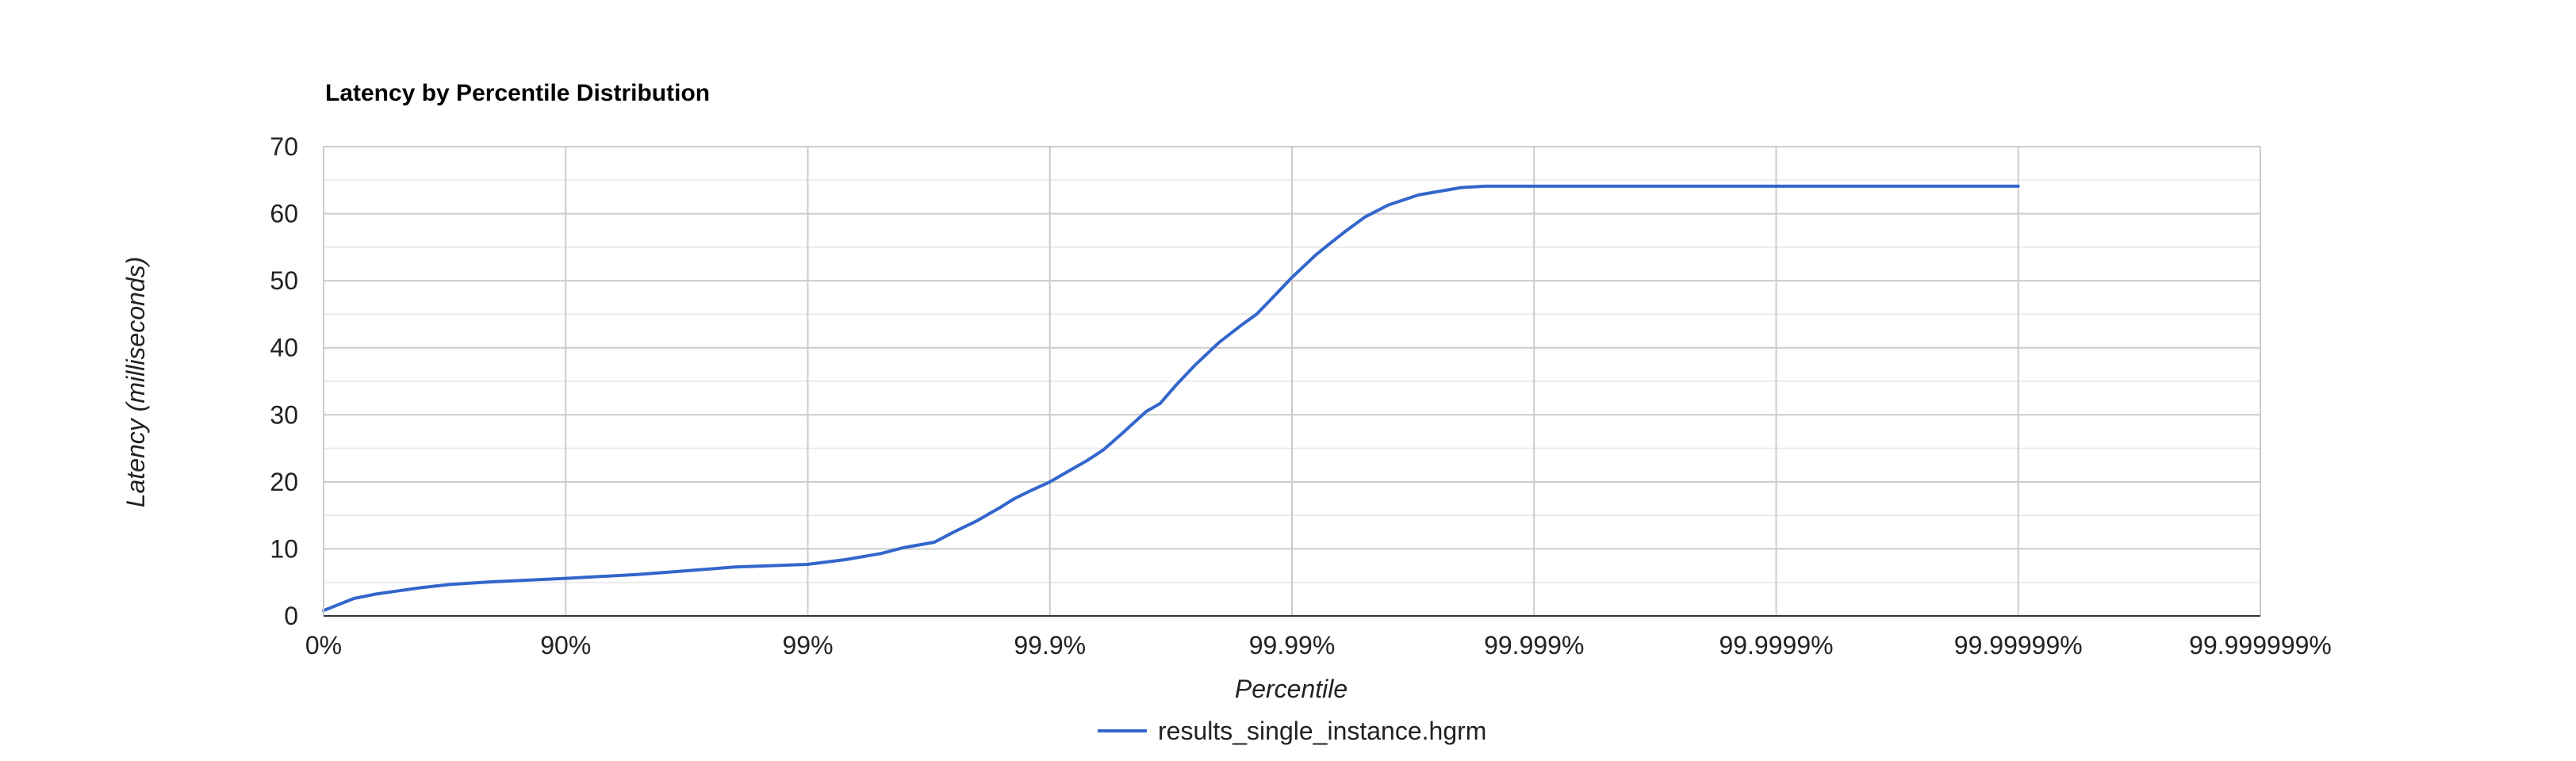  Describe the element at coordinates (284, 348) in the screenshot. I see `y-tick-label: 40` at that location.